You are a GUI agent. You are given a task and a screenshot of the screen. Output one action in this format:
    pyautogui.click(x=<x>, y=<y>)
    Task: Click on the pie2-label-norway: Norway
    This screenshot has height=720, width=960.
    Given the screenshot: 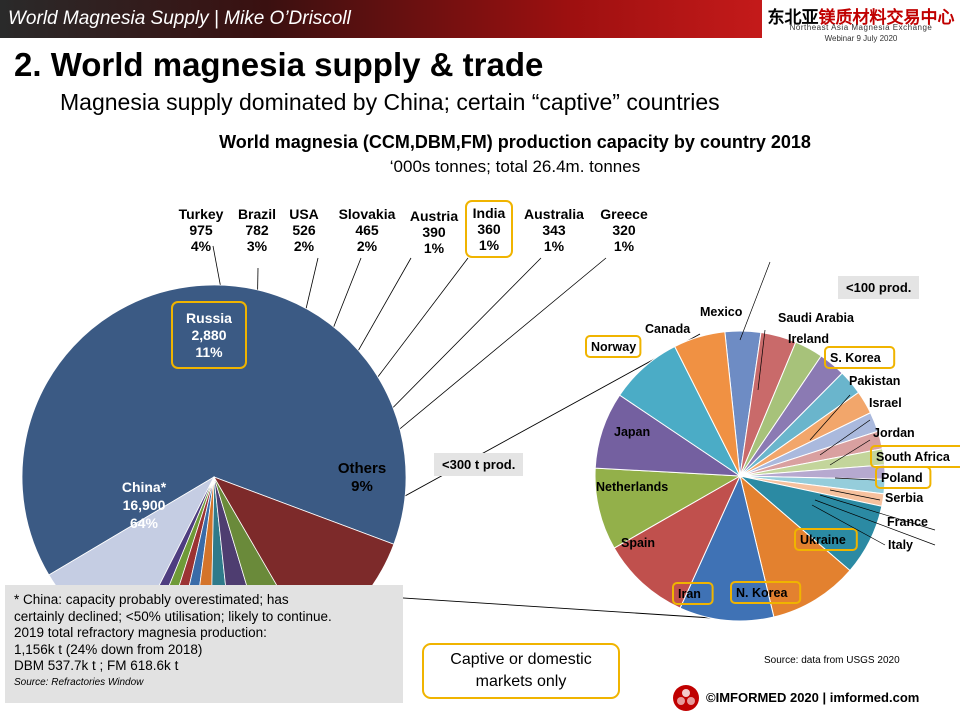 What is the action you would take?
    pyautogui.click(x=613, y=347)
    